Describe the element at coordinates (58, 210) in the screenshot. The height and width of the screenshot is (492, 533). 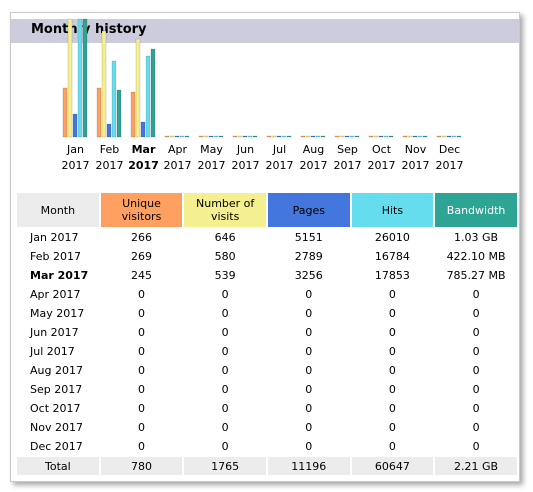
I see `header-month: Month` at that location.